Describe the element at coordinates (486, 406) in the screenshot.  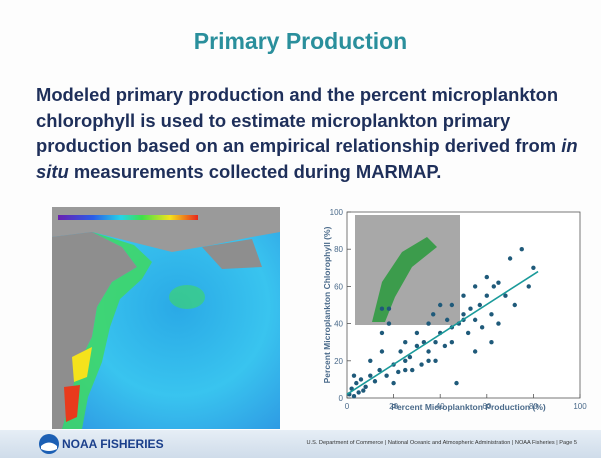
I see `x-tick-label: 60` at that location.